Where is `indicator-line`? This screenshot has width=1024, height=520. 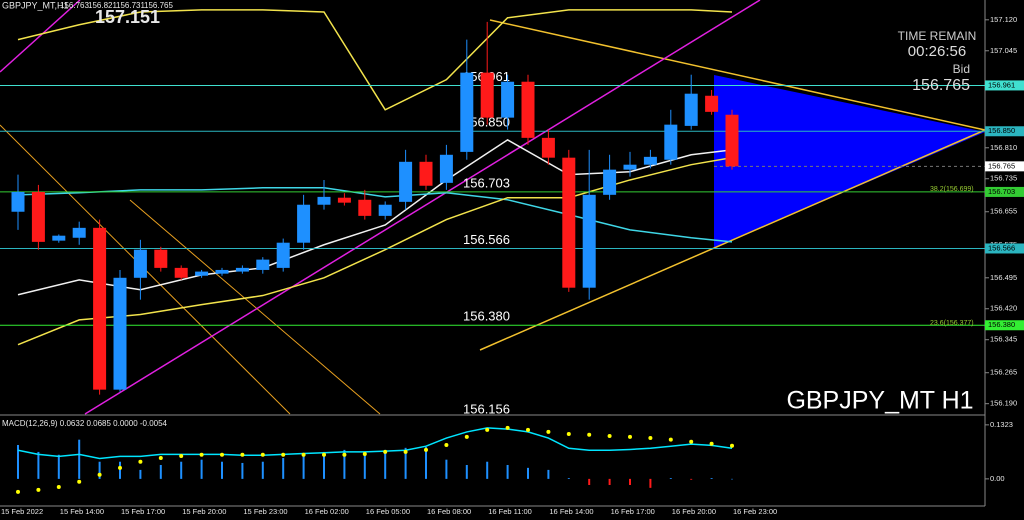 indicator-line is located at coordinates (375, 60).